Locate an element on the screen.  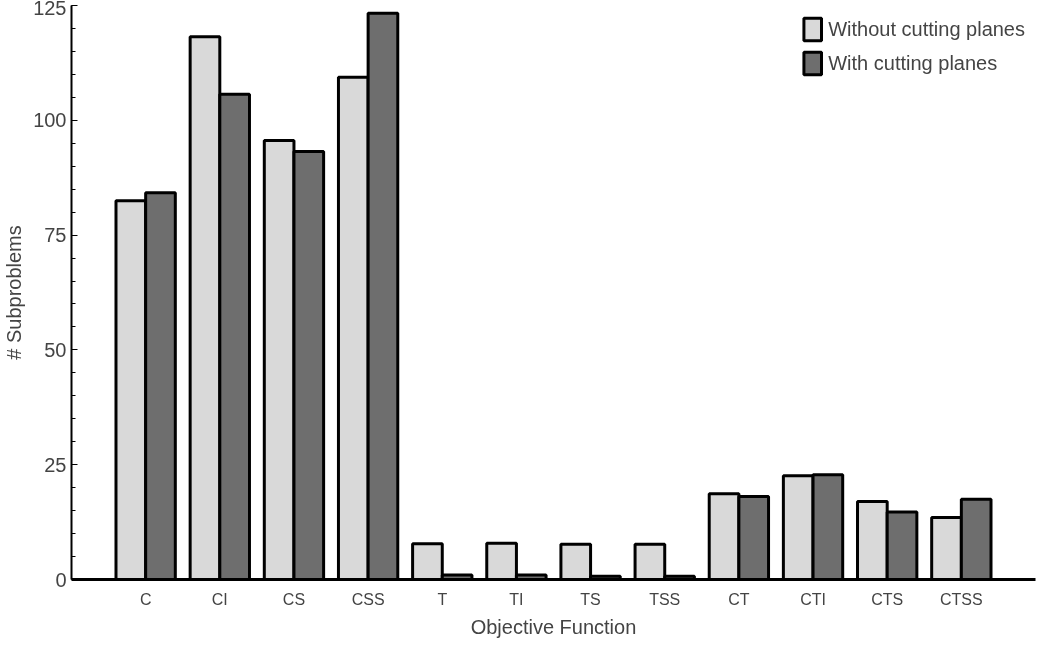
x-tick-label: TSS is located at coordinates (665, 599).